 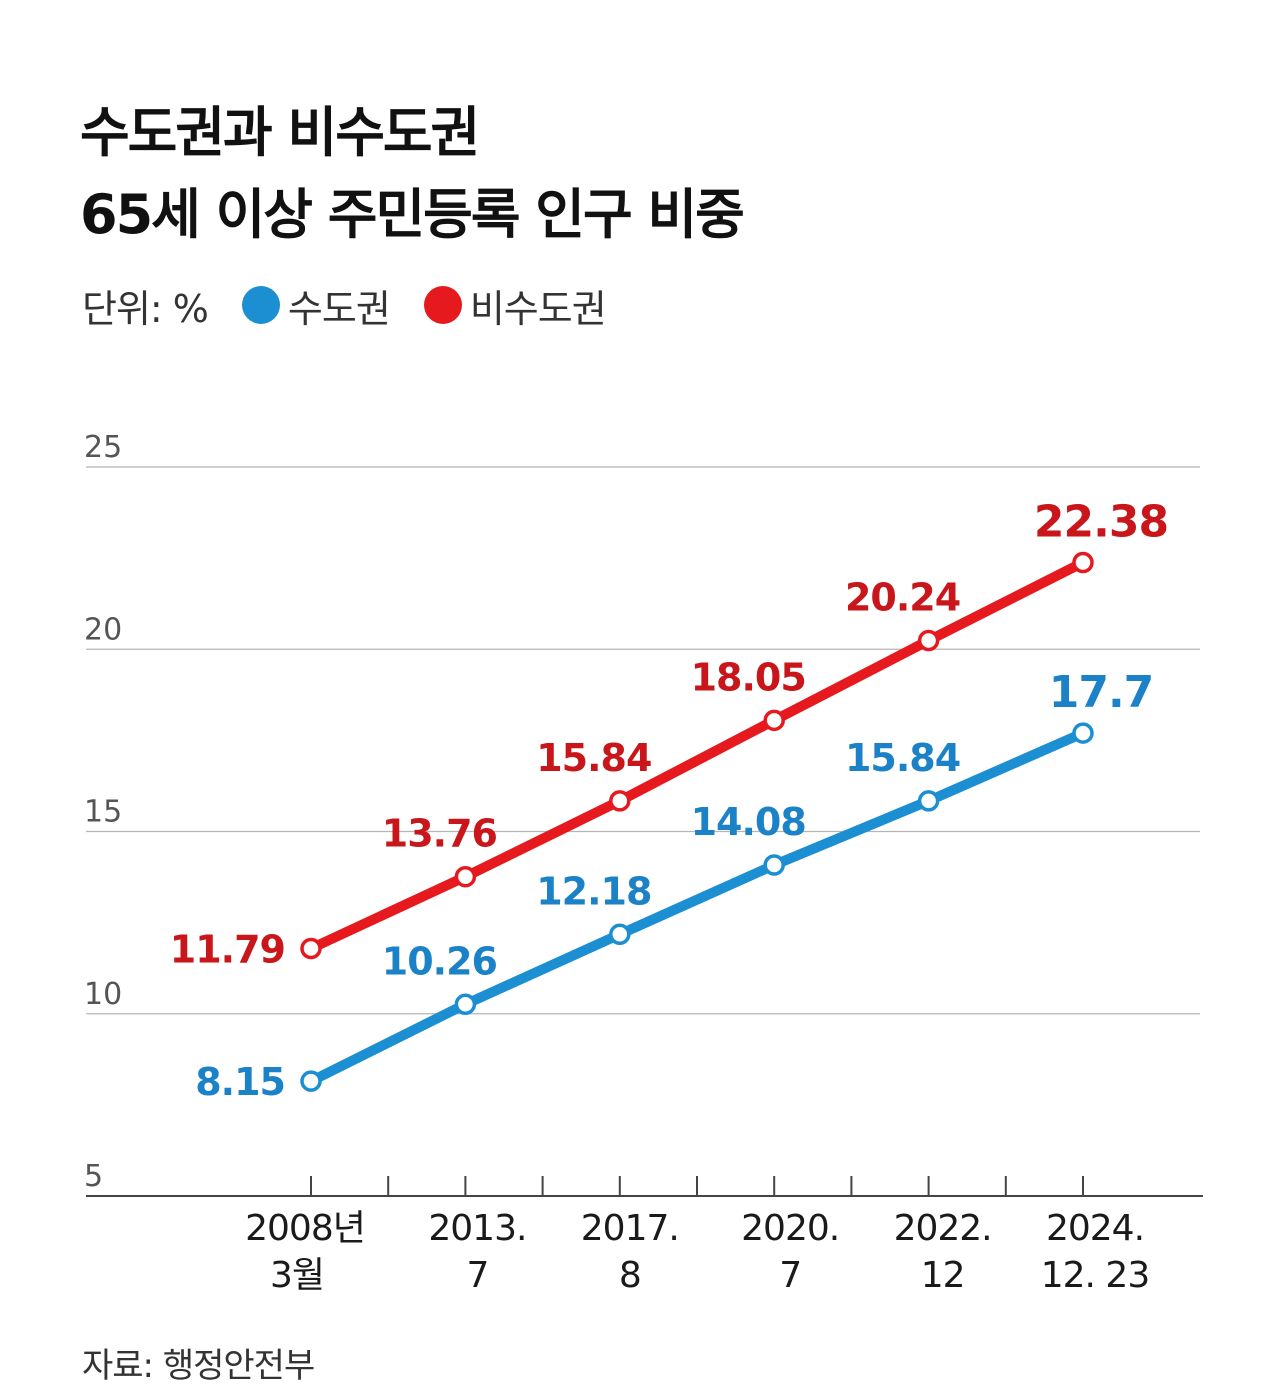 I want to click on x-tick-label-4-line-1: 2022., so click(x=943, y=1228).